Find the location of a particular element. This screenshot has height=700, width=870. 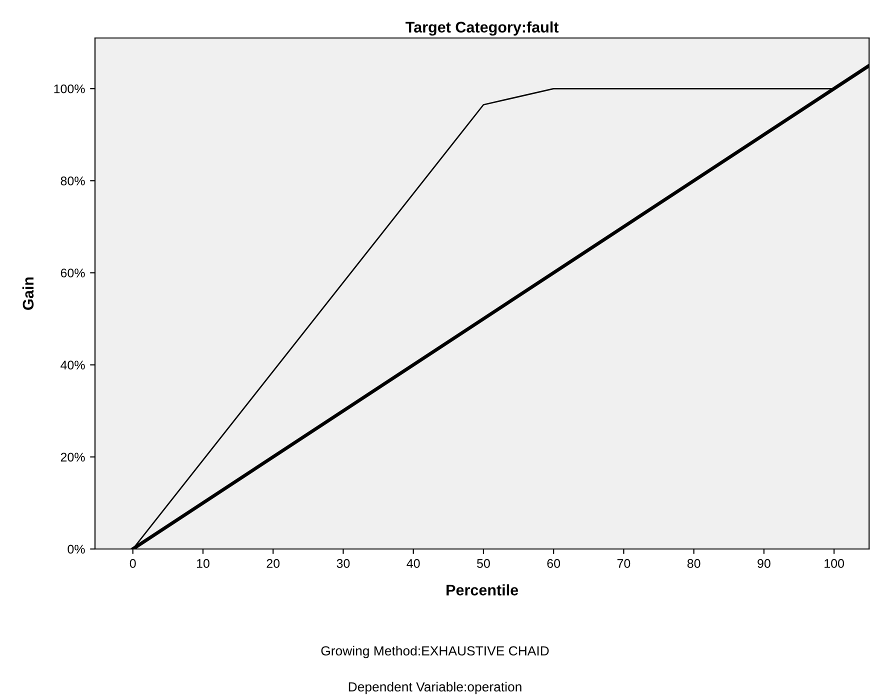

x-tick-label: 70 is located at coordinates (623, 563).